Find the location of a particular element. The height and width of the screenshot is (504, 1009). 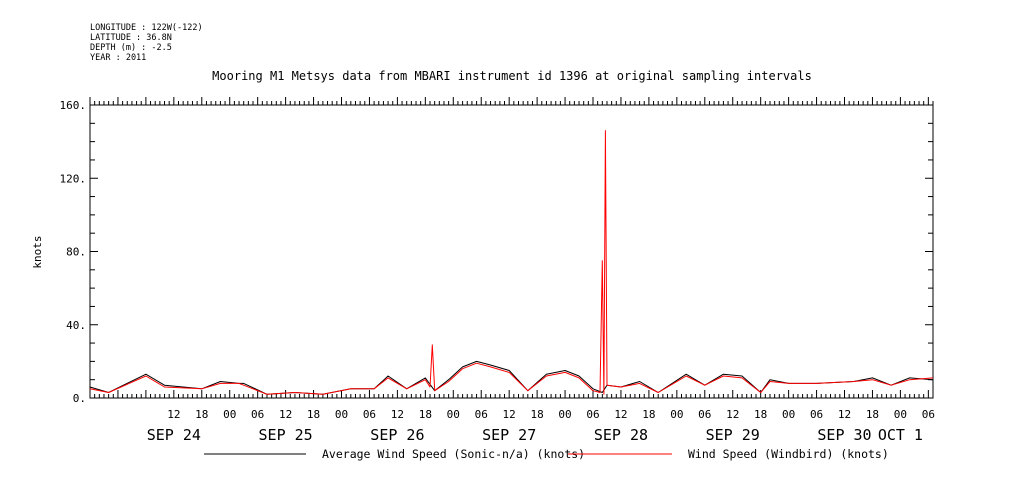

depth-text: DEPTH (m) : -2.5 is located at coordinates (131, 48).